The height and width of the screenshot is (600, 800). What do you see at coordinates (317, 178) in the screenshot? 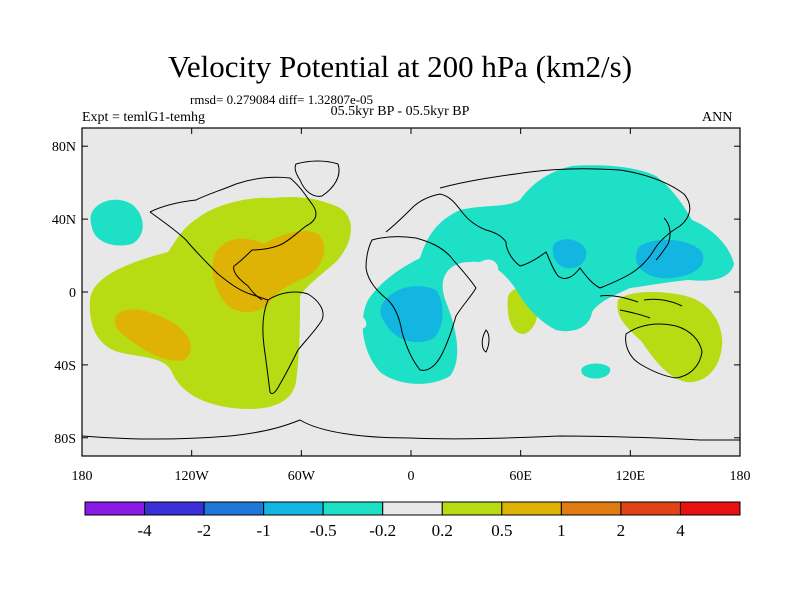
I see `coastline-greenland` at bounding box center [317, 178].